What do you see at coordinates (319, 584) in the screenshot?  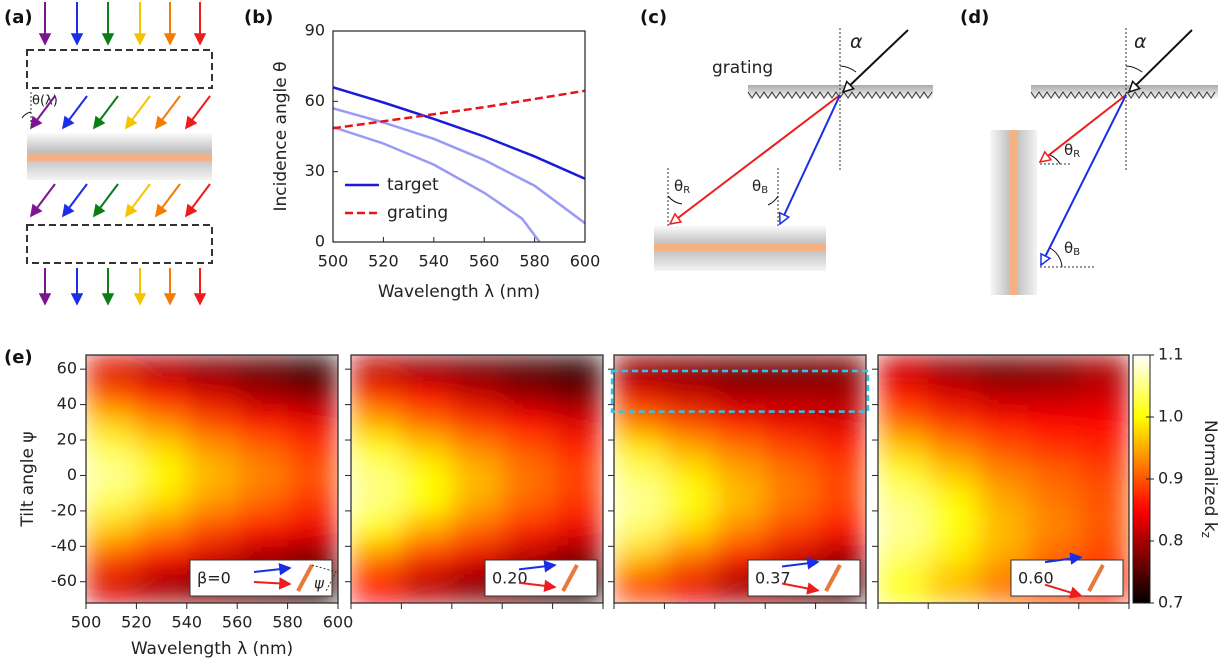 I see `inset-angle-label: ψ` at bounding box center [319, 584].